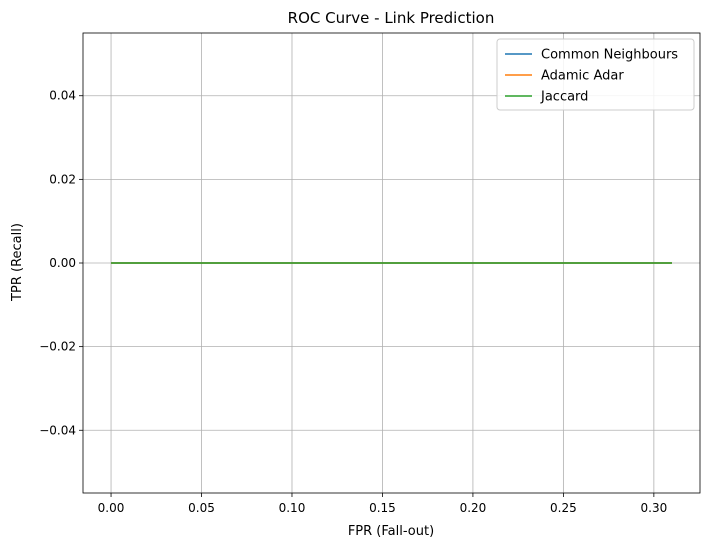 The height and width of the screenshot is (547, 711). I want to click on x-tick-label: 0.25, so click(563, 508).